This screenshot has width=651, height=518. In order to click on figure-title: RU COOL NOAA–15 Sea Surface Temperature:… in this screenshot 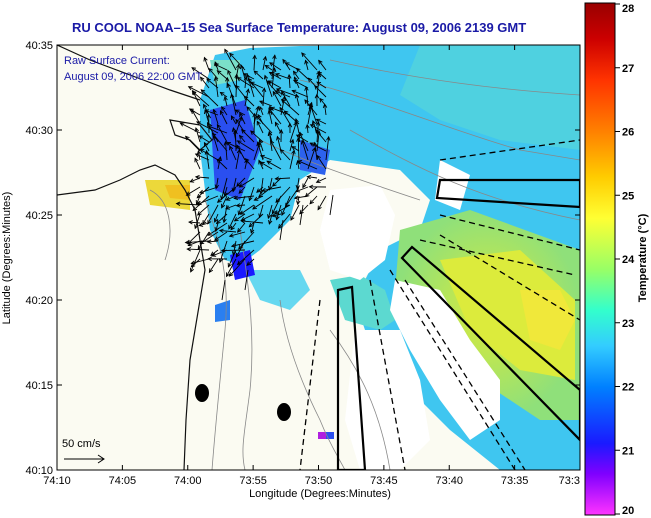, I will do `click(299, 27)`.